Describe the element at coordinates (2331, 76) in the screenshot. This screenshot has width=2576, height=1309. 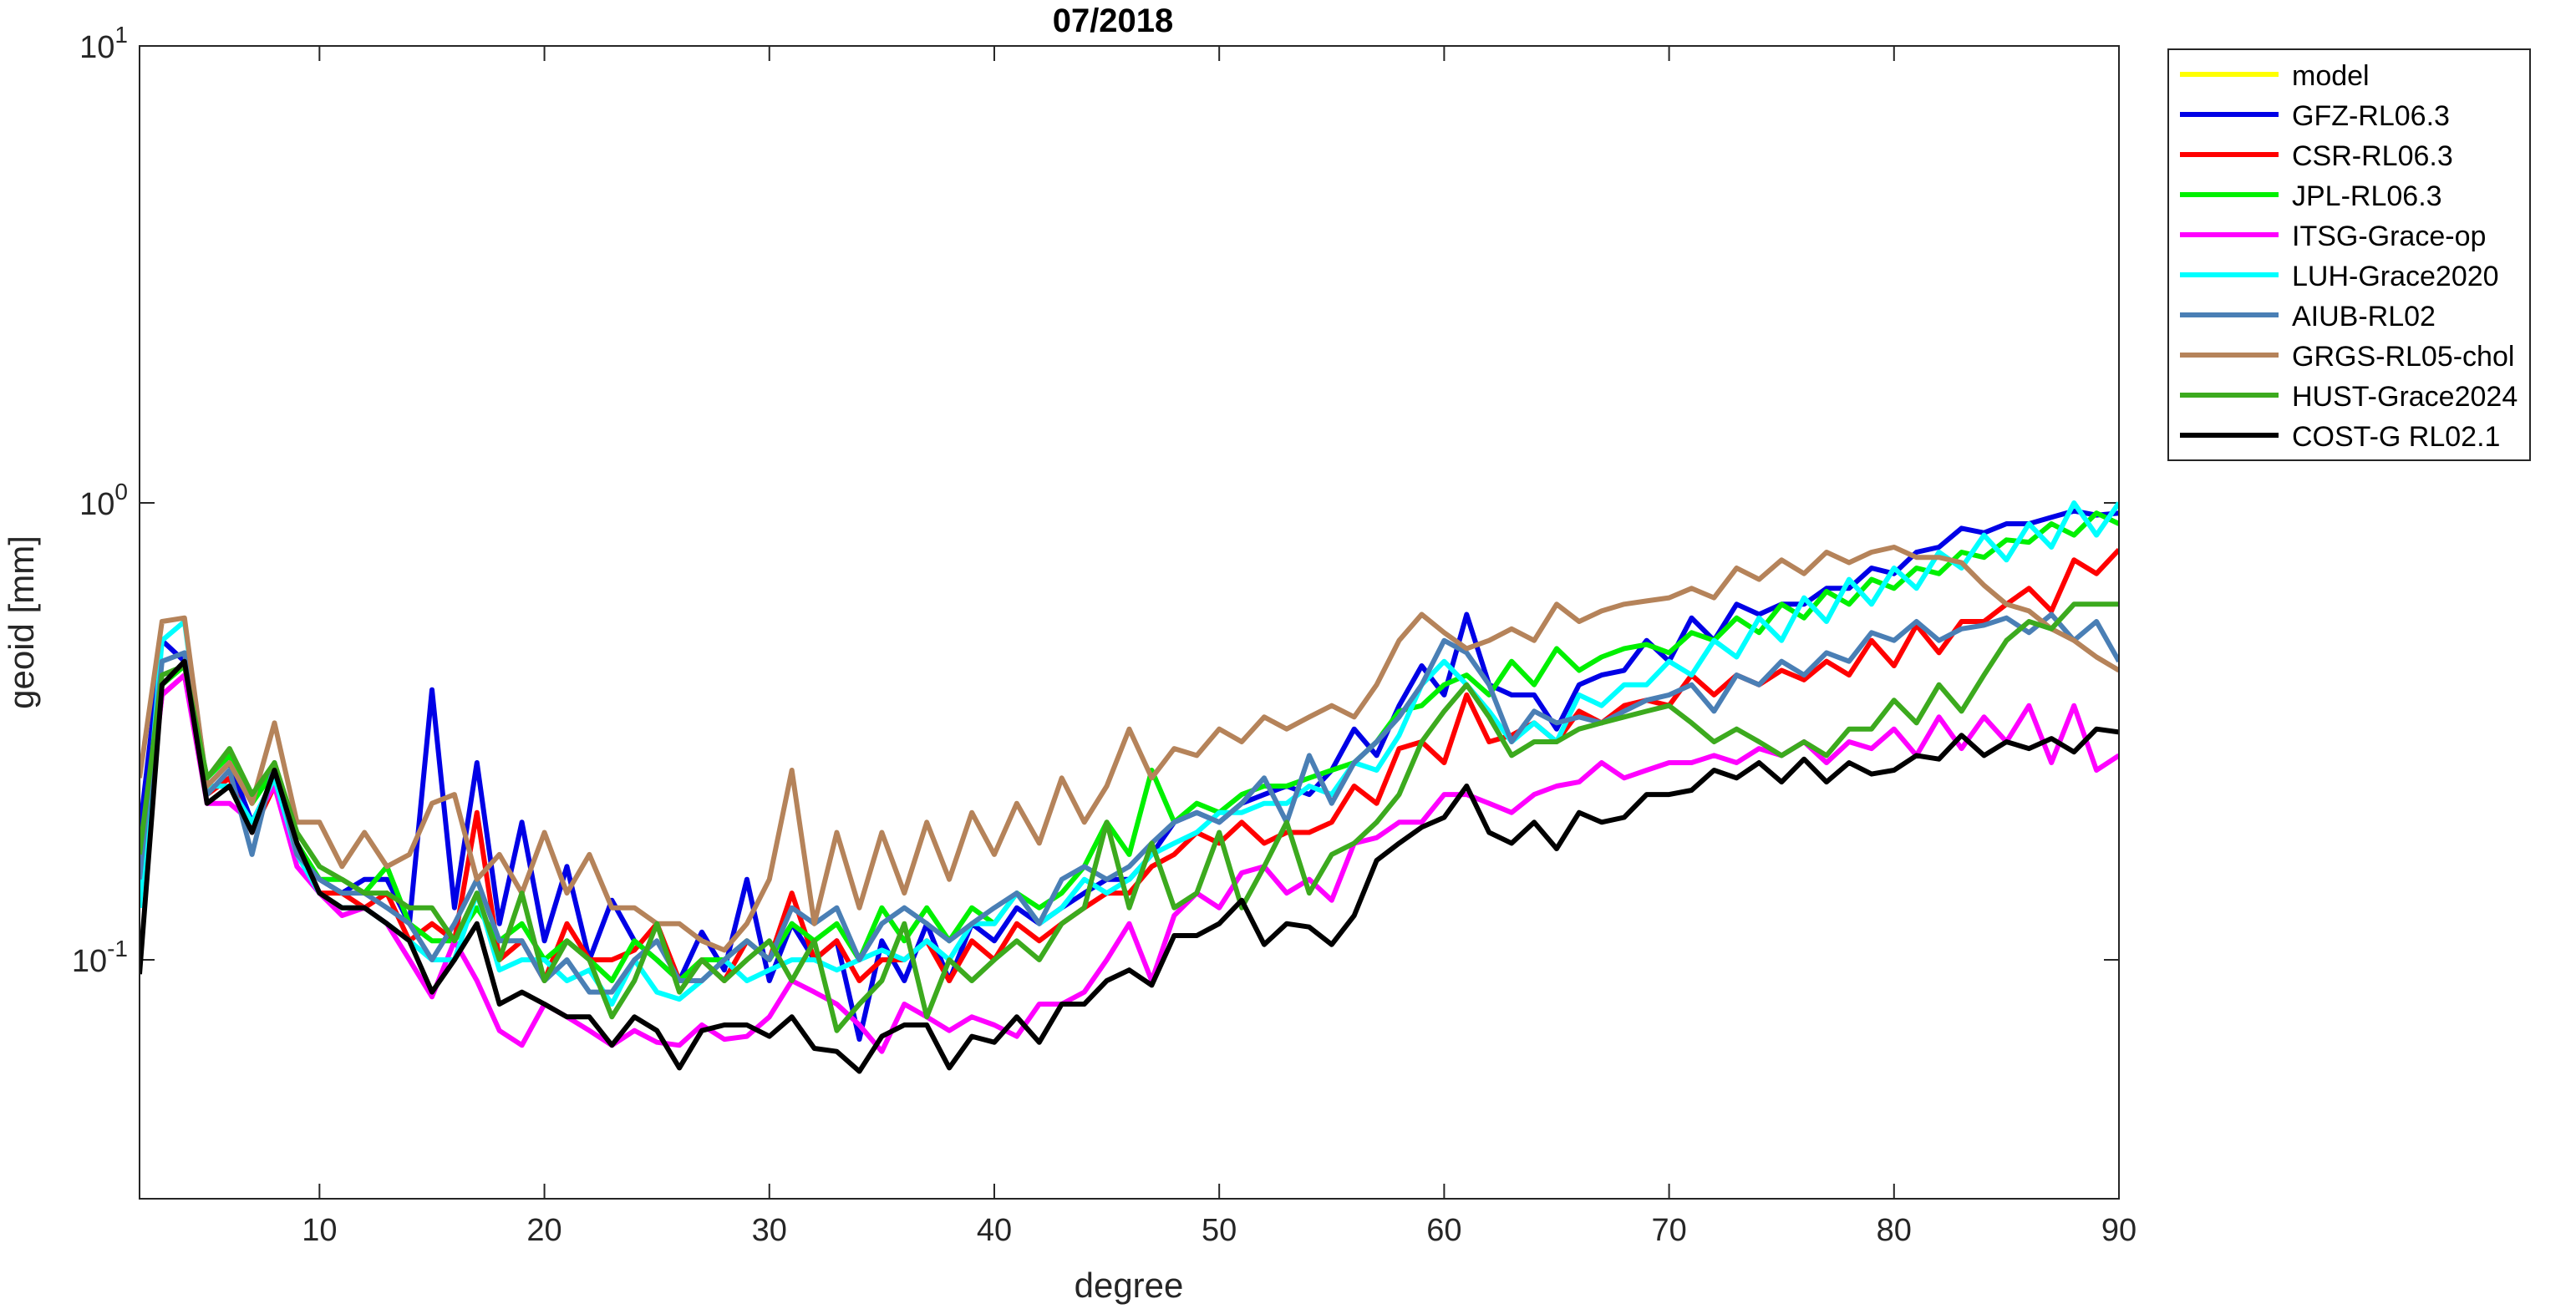
I see `legend-label: model` at that location.